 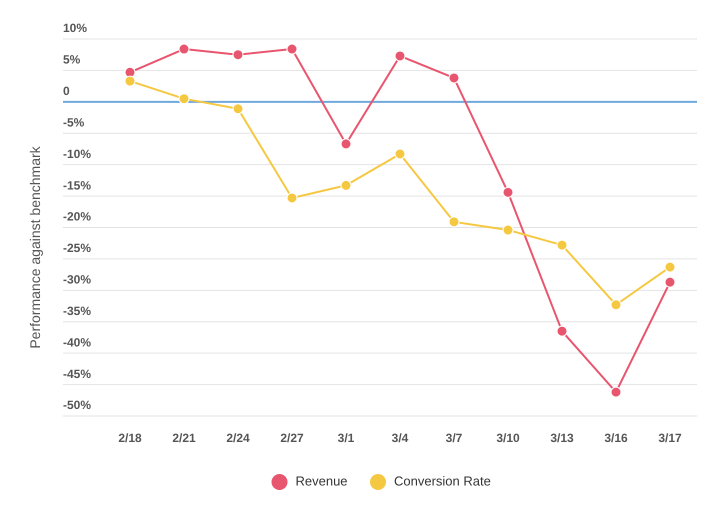 What do you see at coordinates (77, 405) in the screenshot?
I see `y-tick-label: -50%` at bounding box center [77, 405].